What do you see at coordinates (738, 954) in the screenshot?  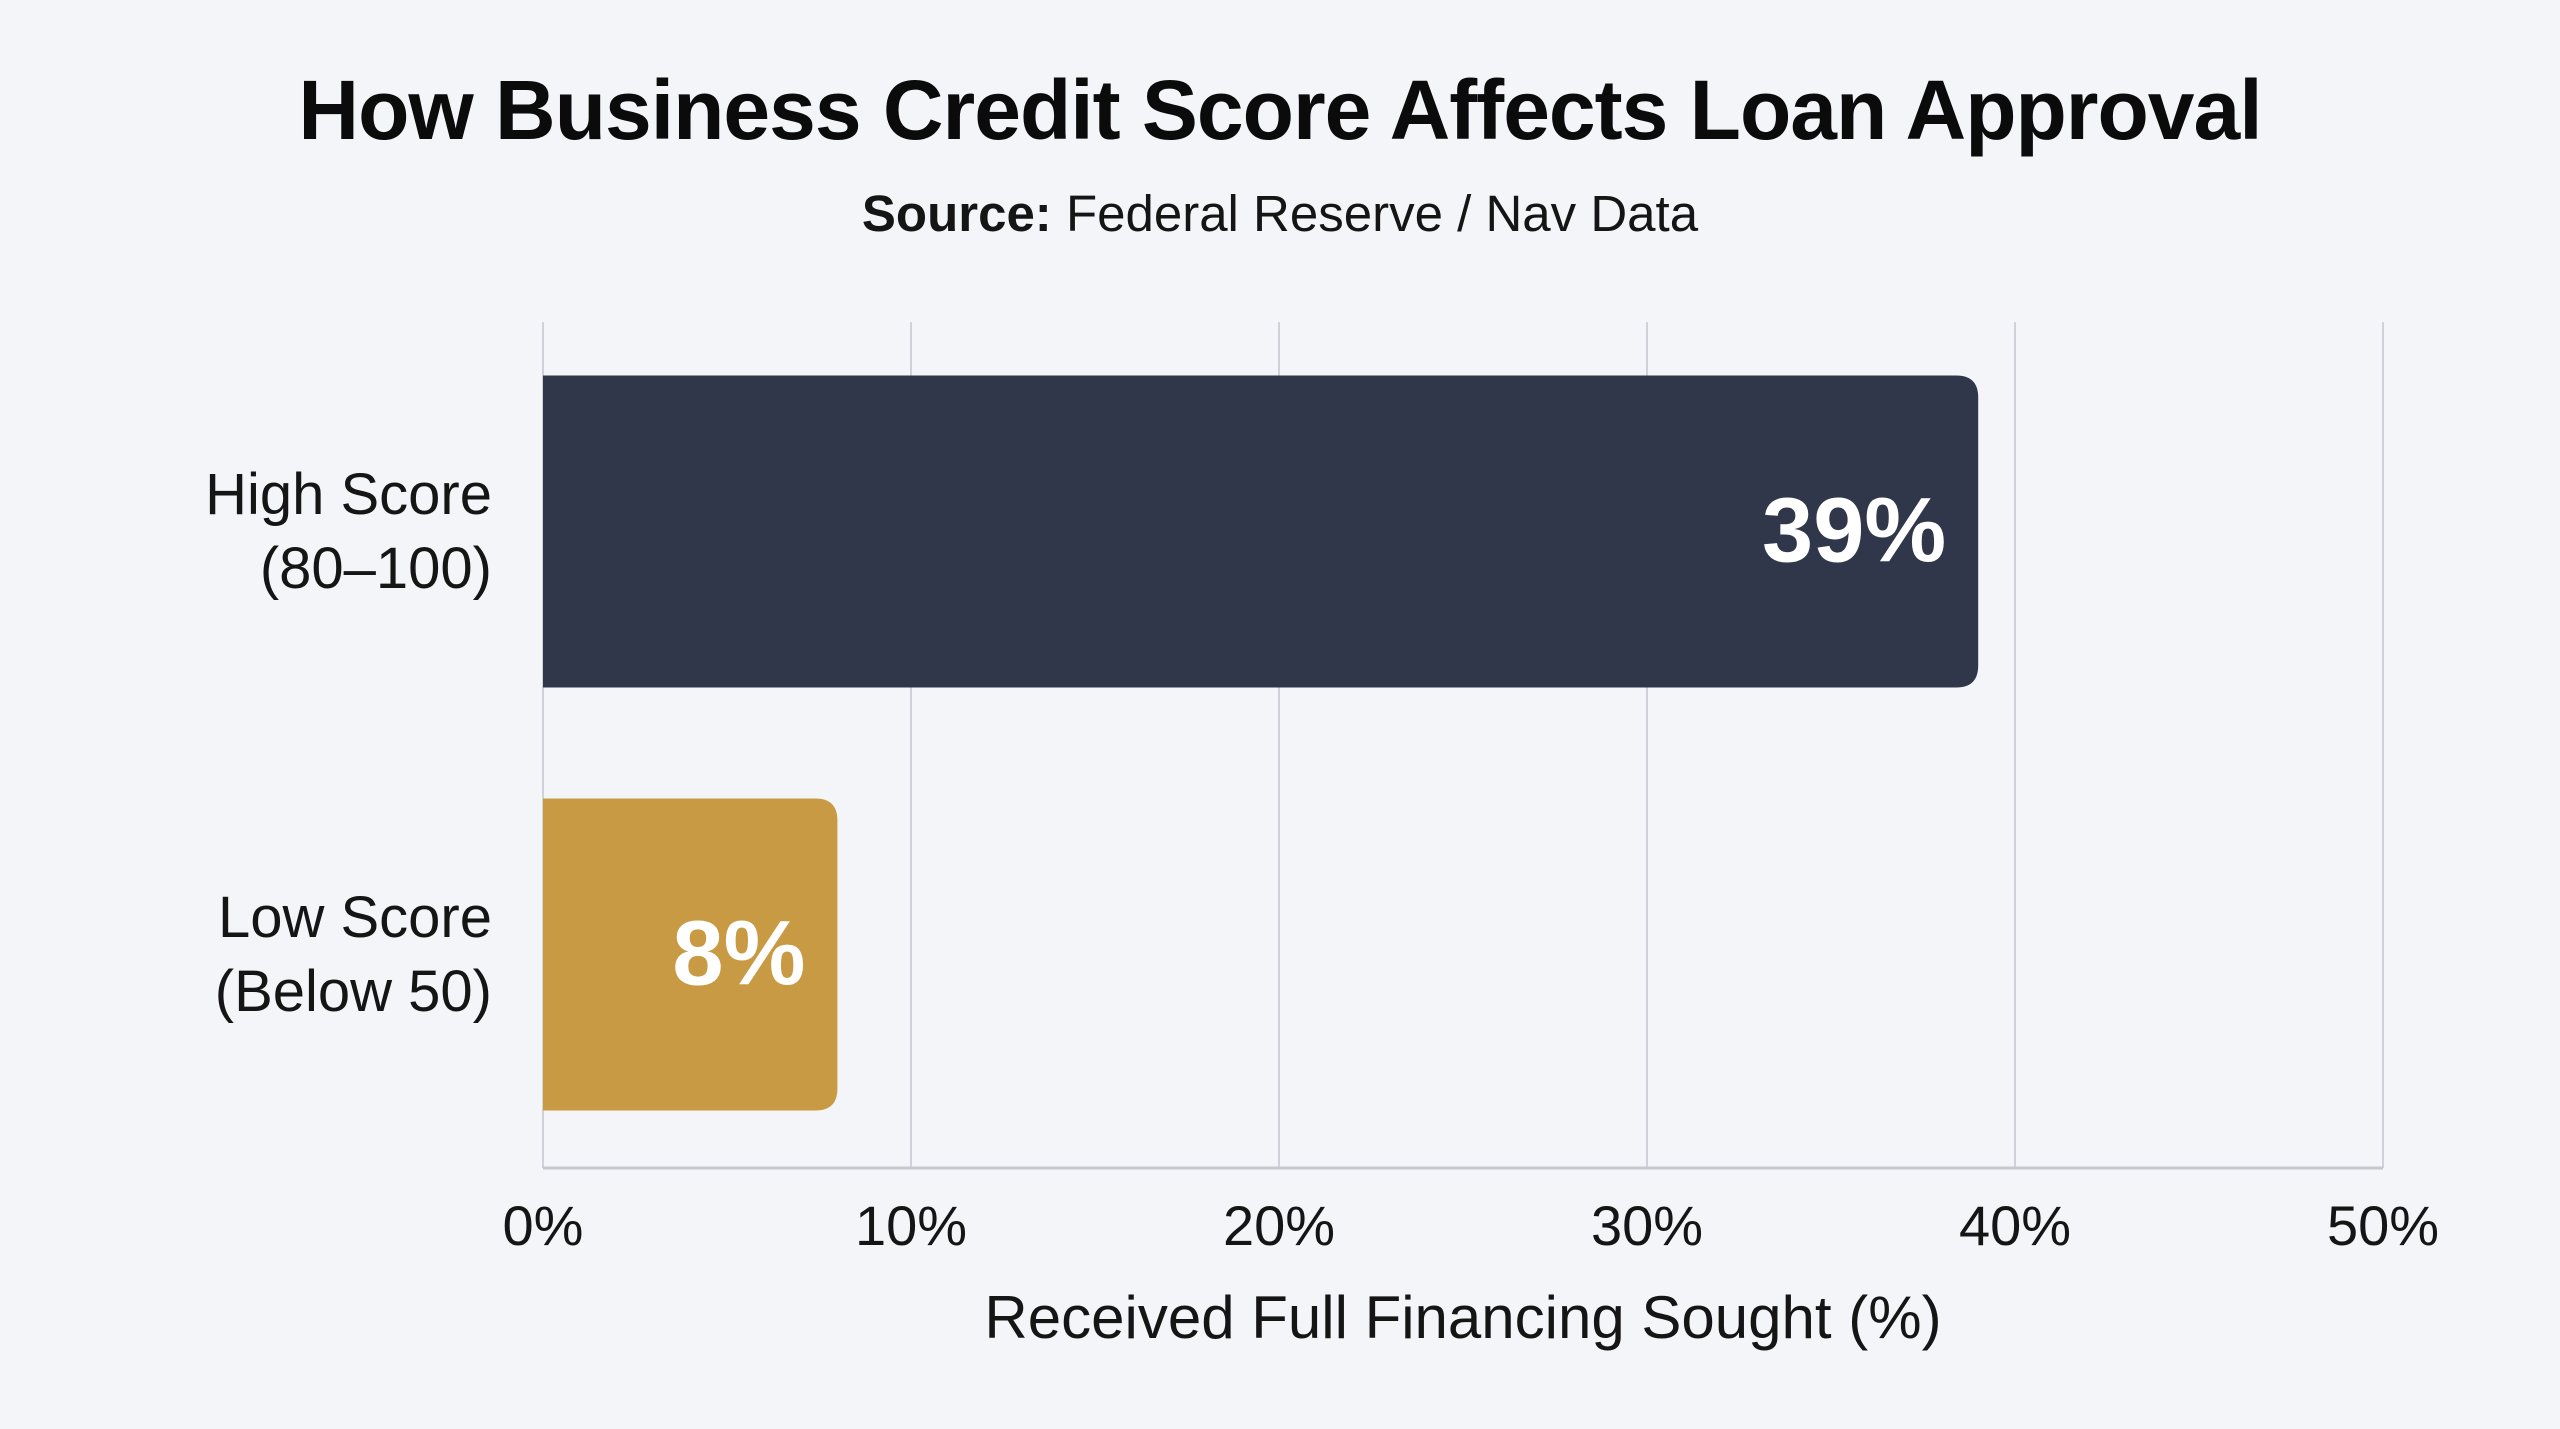 I see `data-label-low-score: 8%` at bounding box center [738, 954].